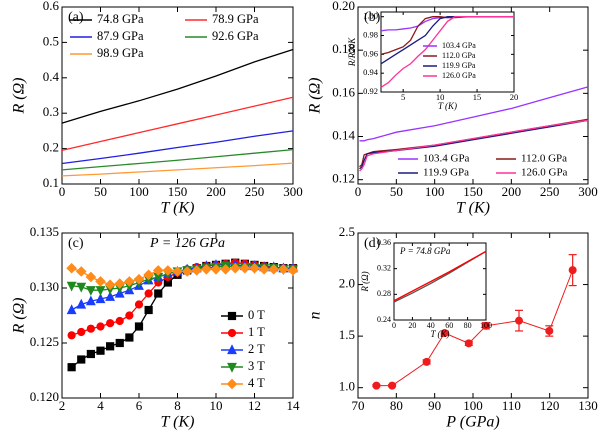 The image size is (600, 436). What do you see at coordinates (384, 267) in the screenshot?
I see `y-tick-label: 0.32` at bounding box center [384, 267].